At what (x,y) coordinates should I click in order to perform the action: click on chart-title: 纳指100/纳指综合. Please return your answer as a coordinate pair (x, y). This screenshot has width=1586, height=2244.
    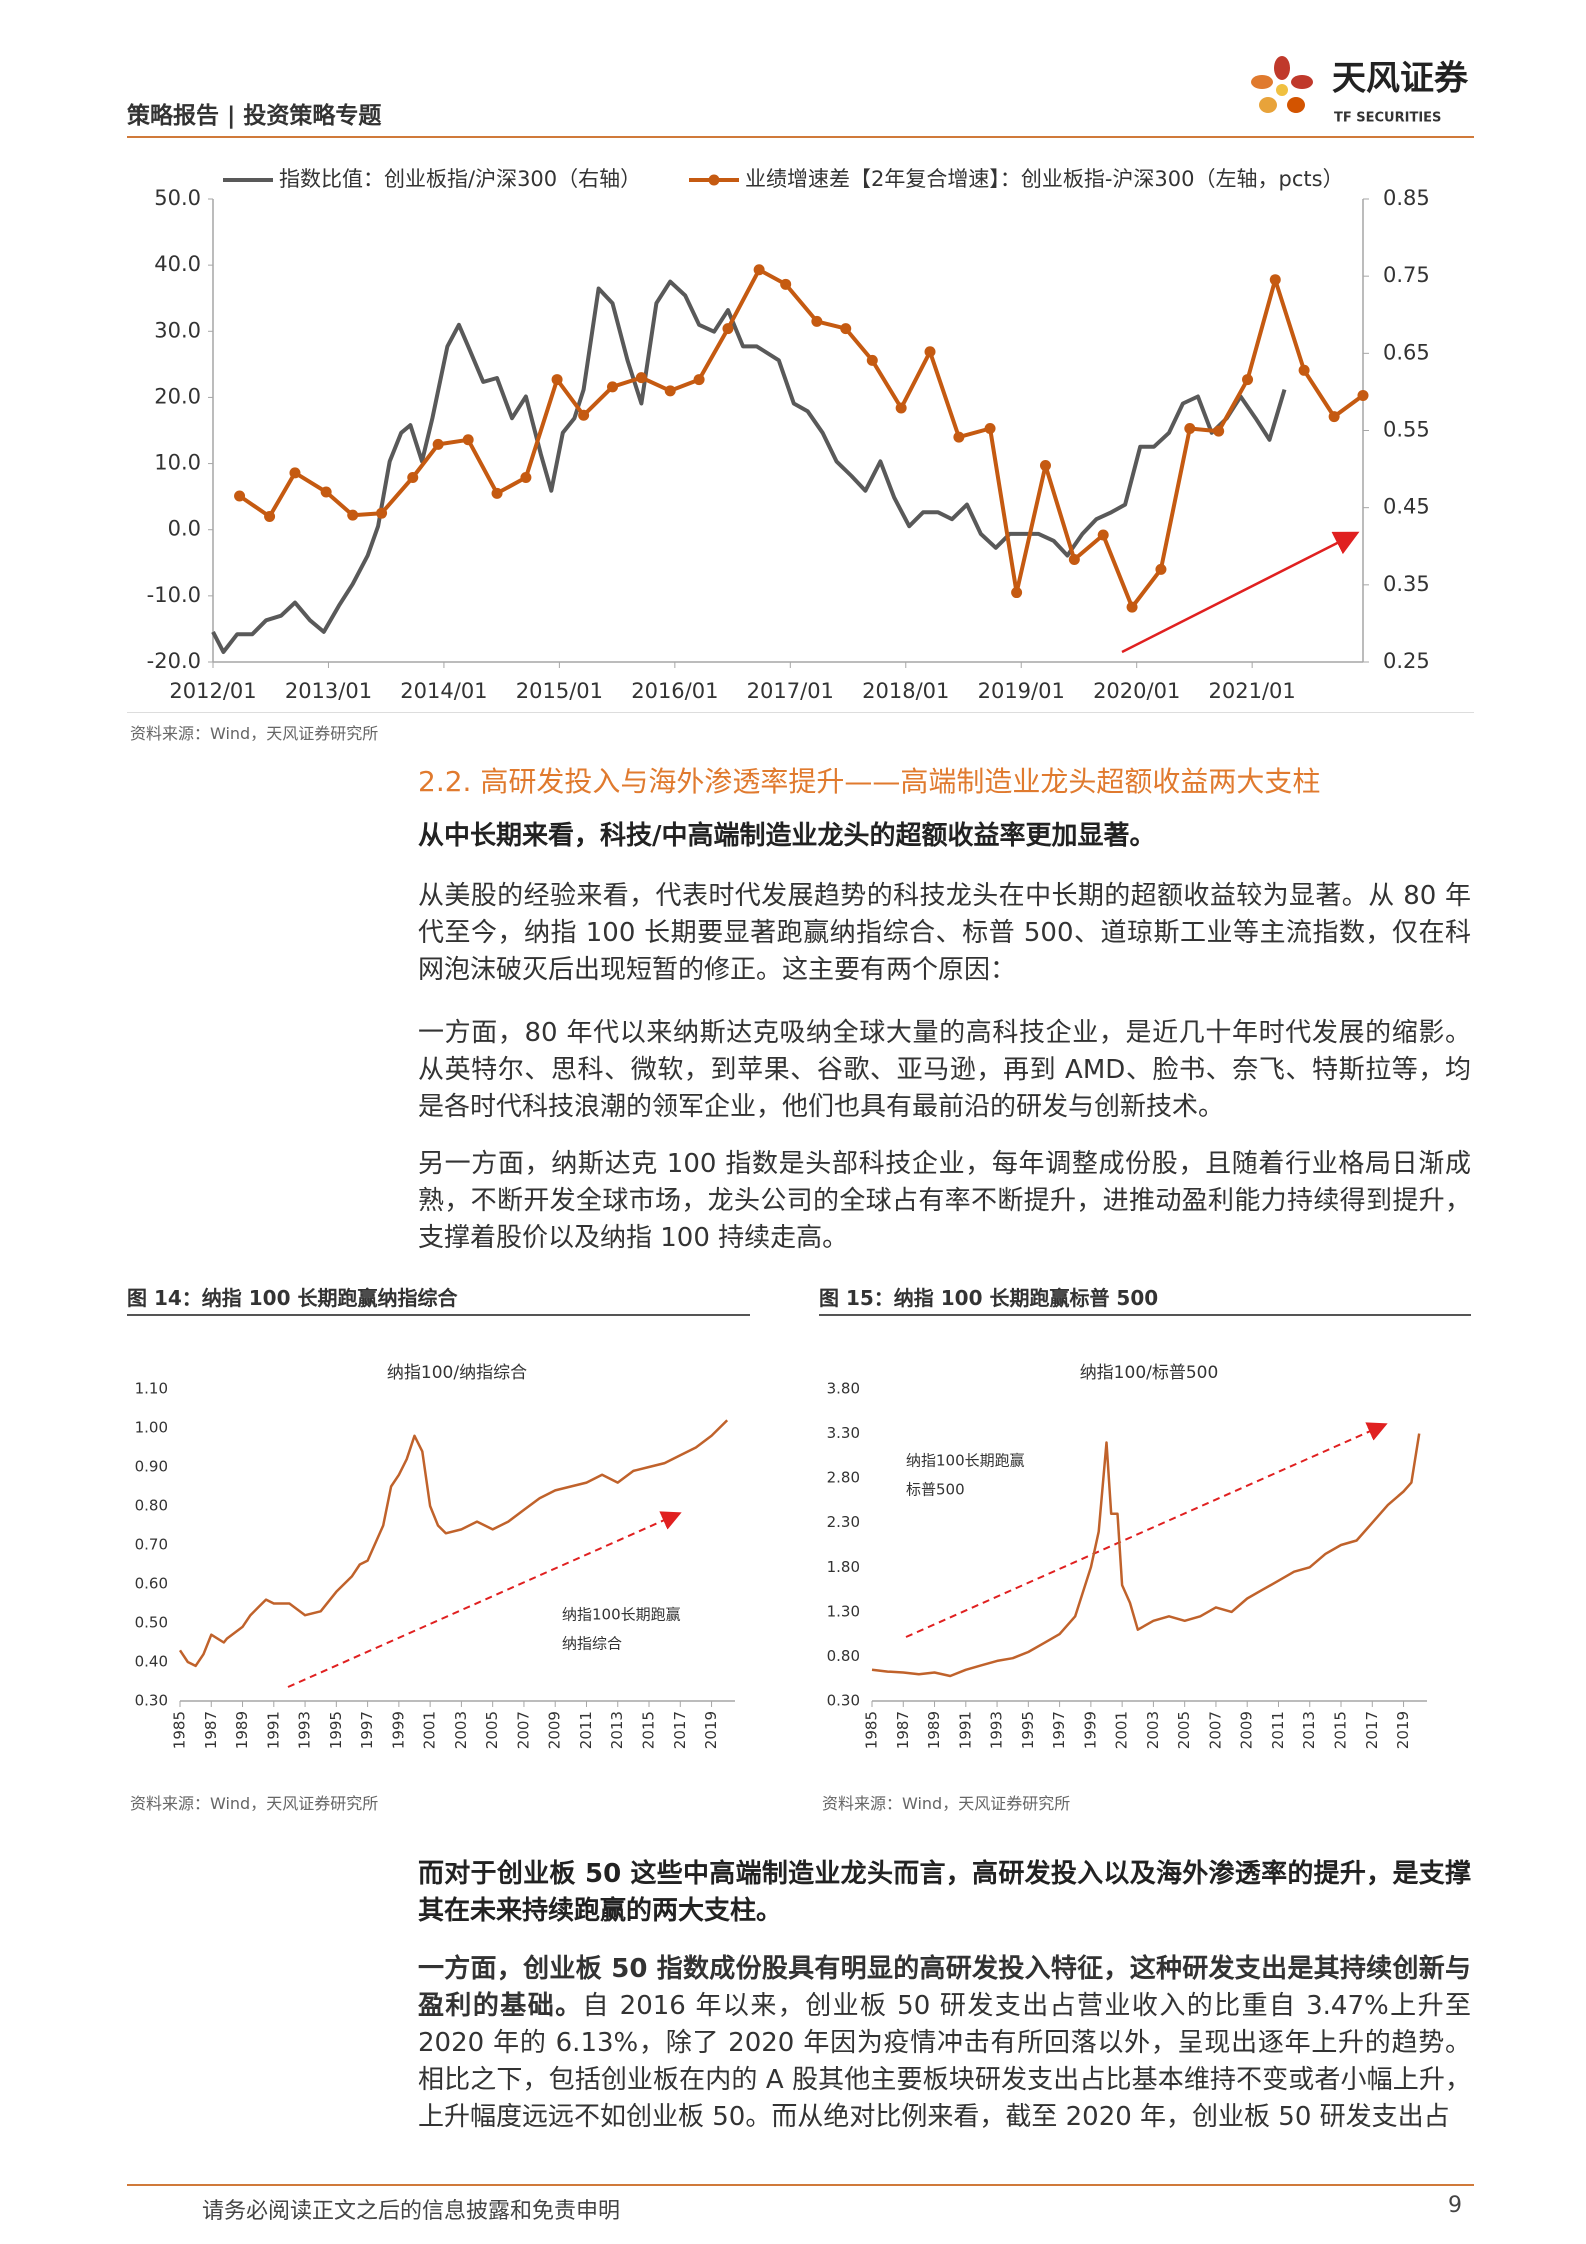
    Looking at the image, I should click on (457, 1373).